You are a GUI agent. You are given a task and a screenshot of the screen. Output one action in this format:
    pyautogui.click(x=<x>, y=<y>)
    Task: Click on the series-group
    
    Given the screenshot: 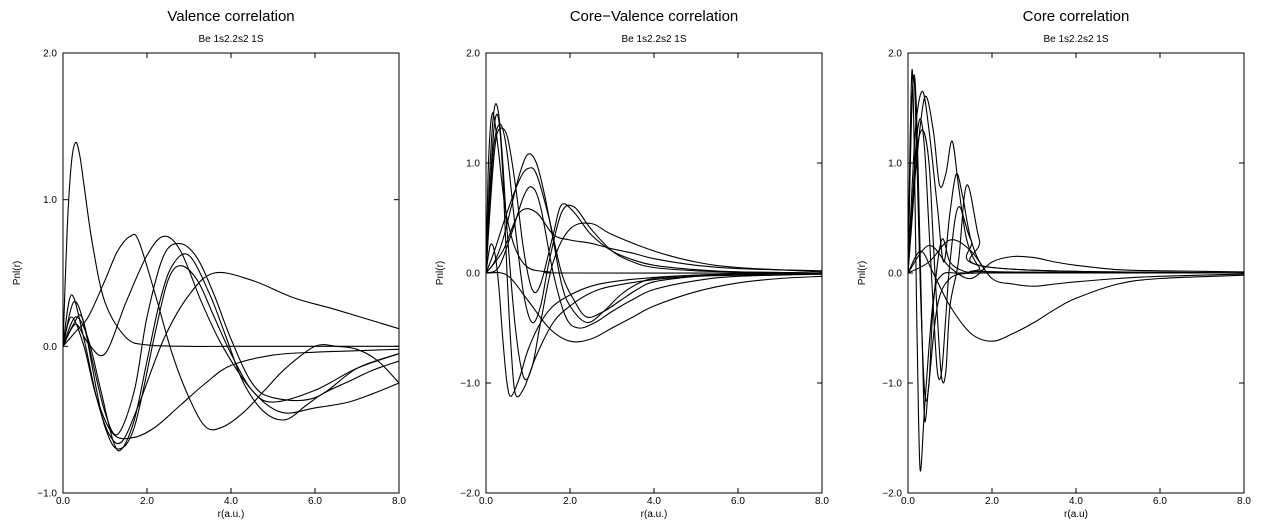 What is the action you would take?
    pyautogui.click(x=654, y=250)
    